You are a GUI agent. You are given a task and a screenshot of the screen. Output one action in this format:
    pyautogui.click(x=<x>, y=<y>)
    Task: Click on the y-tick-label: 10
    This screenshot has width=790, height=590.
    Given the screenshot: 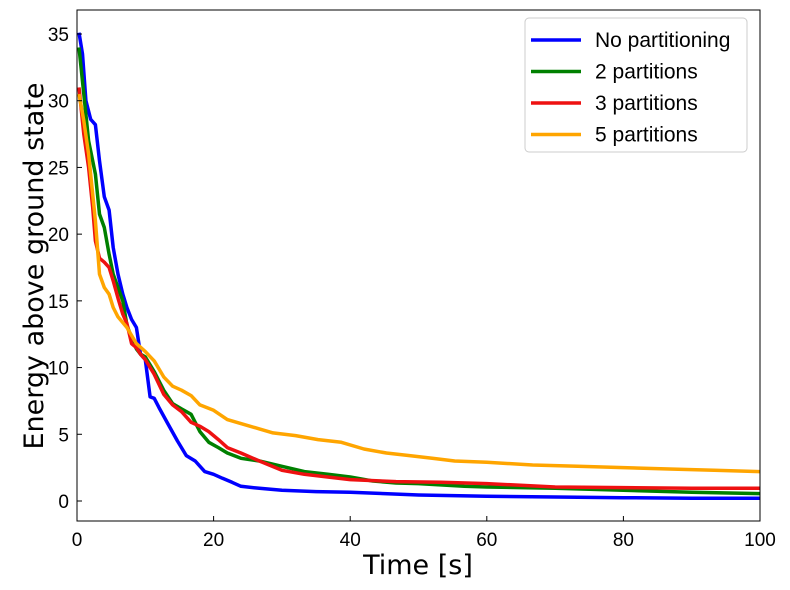 What is the action you would take?
    pyautogui.click(x=58, y=369)
    